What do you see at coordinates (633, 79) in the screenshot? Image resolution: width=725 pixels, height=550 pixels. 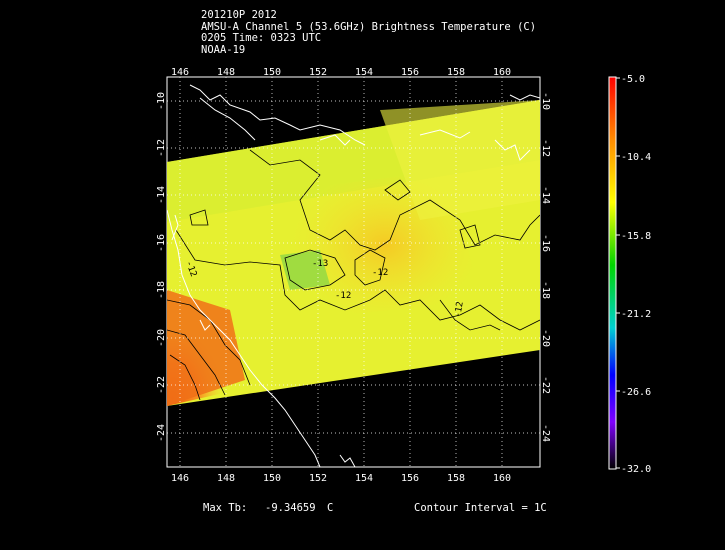 I see `colorbar-label: -5.0` at bounding box center [633, 79].